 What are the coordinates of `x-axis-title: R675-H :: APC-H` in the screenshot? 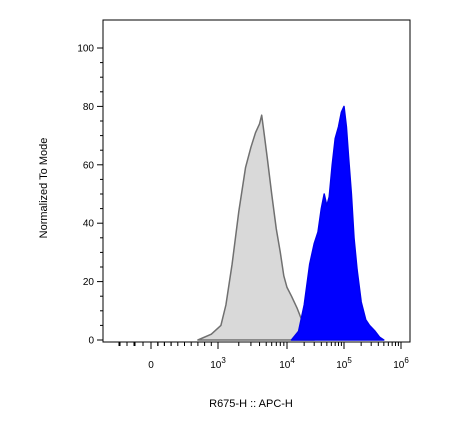 It's located at (251, 404).